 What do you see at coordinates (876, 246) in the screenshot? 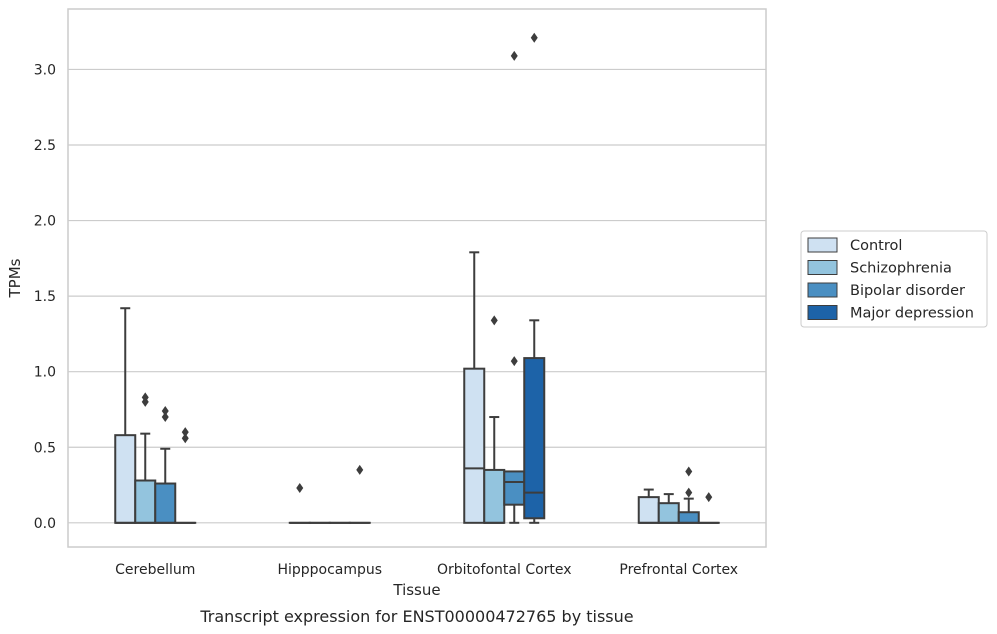
I see `legend-label: Control` at bounding box center [876, 246].